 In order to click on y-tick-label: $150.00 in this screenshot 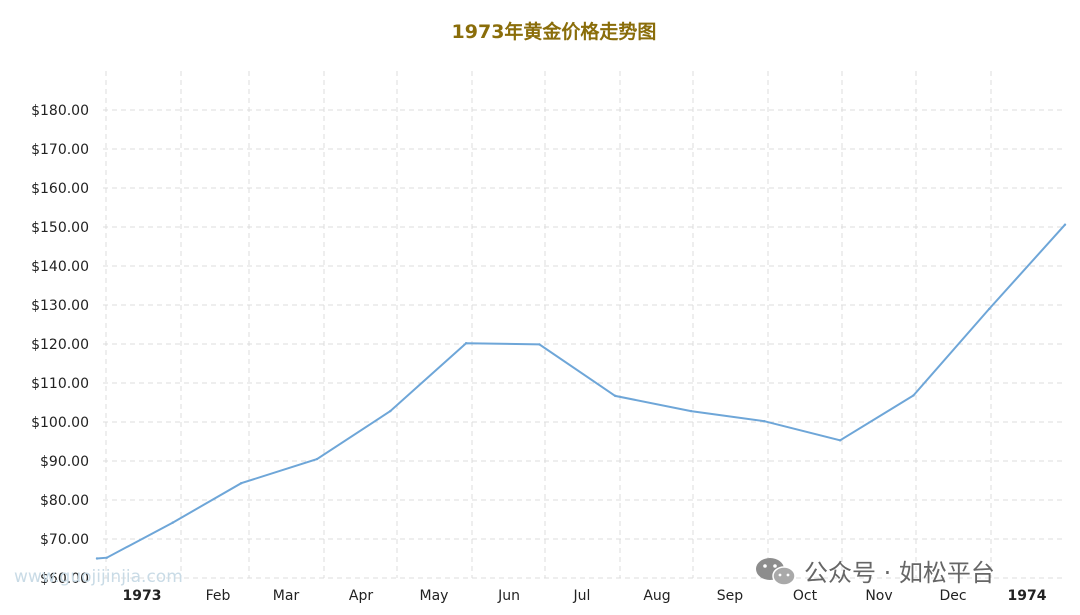, I will do `click(60, 228)`.